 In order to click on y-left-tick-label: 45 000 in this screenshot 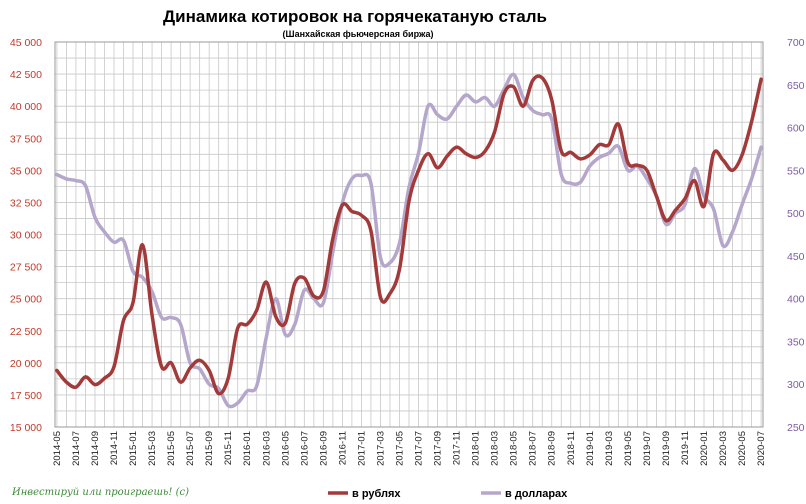, I will do `click(26, 43)`.